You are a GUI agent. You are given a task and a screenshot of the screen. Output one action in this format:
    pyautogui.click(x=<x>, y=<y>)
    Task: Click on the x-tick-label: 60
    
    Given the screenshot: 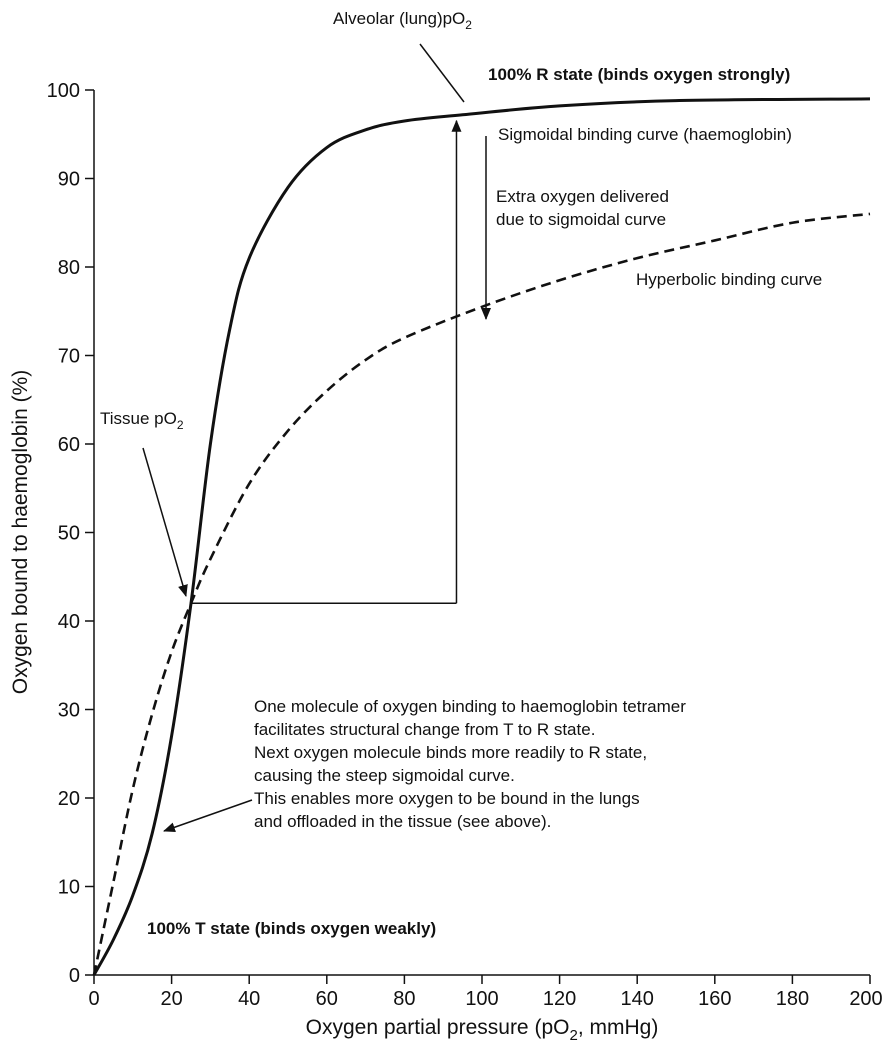 What is the action you would take?
    pyautogui.click(x=327, y=999)
    